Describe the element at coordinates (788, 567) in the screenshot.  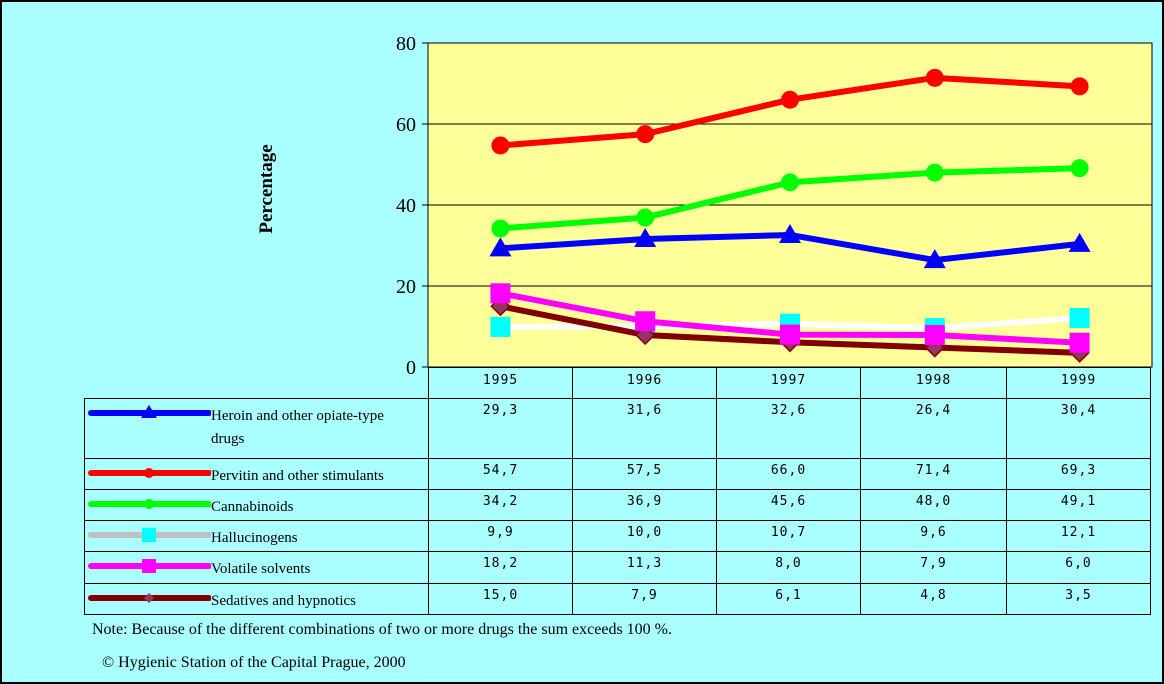
I see `data-label: 8,0` at that location.